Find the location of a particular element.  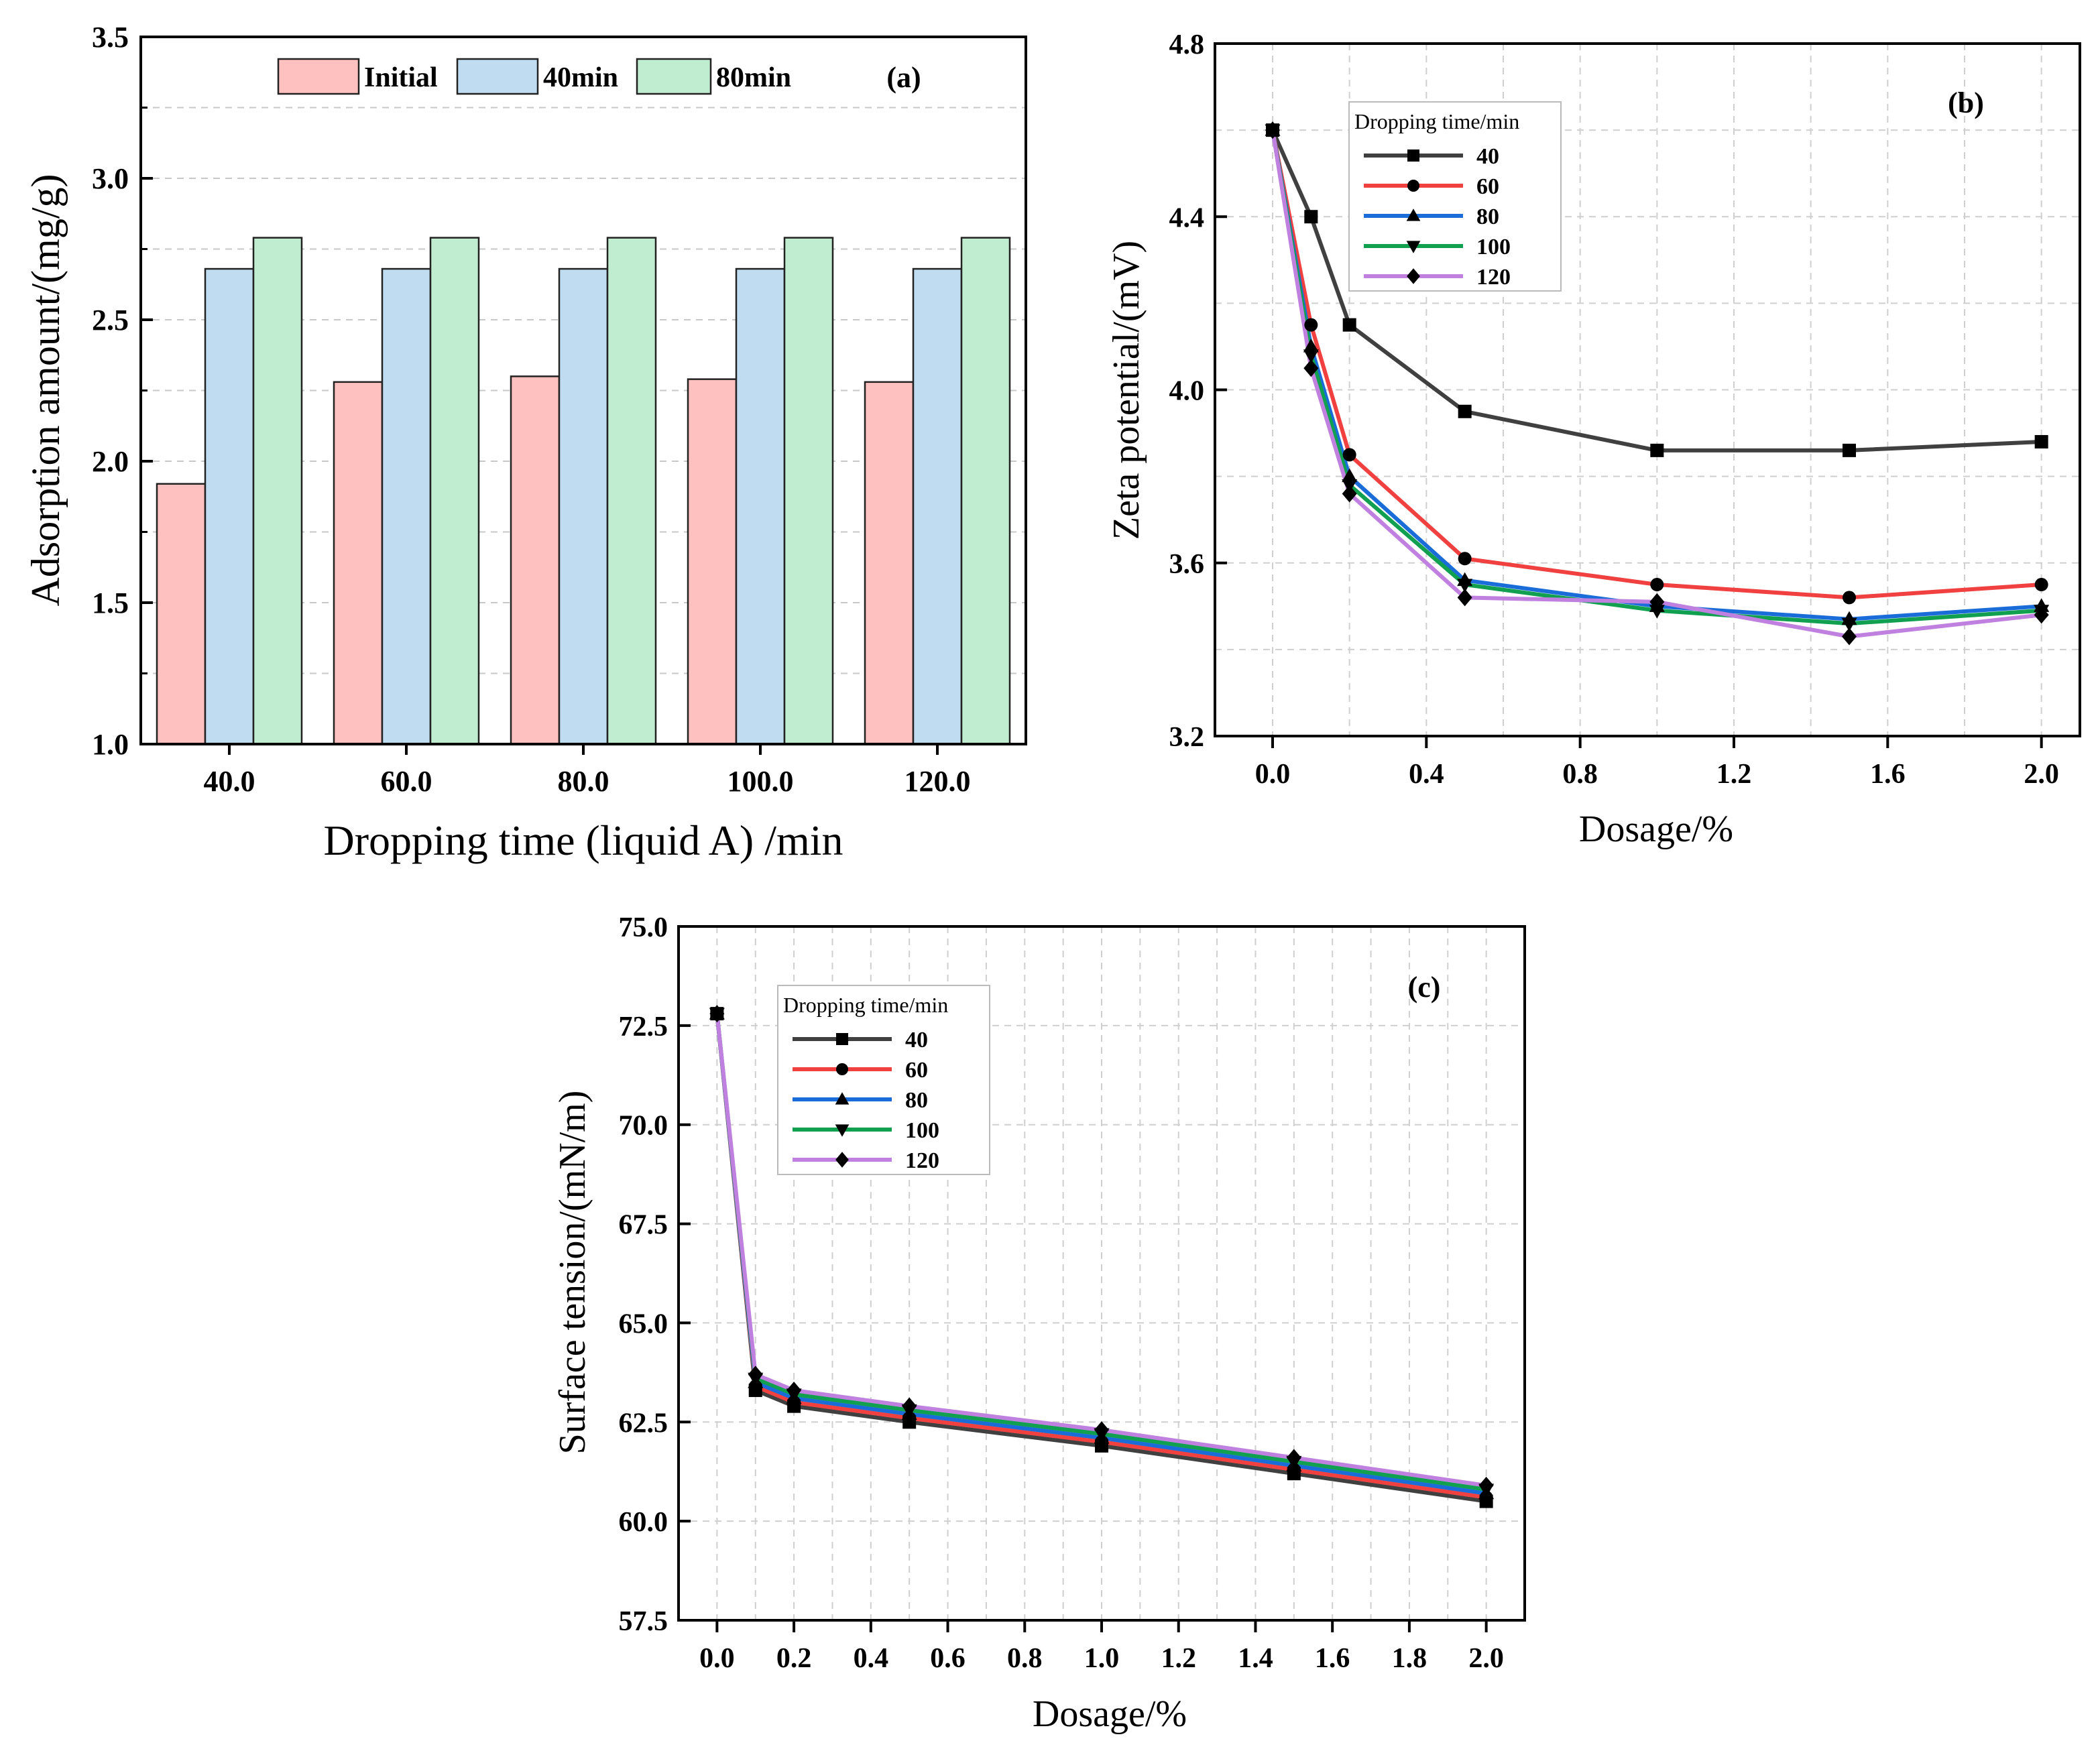

legend-label: 40 is located at coordinates (1487, 157).